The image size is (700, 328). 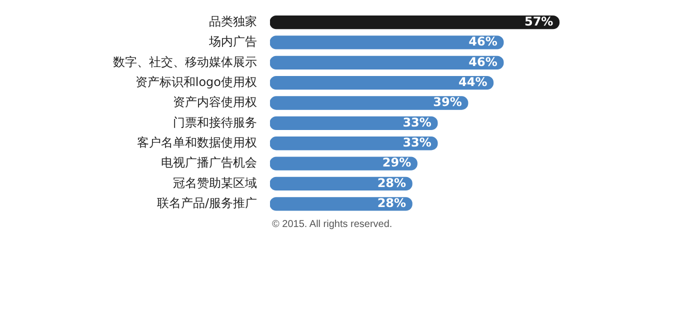 I want to click on y-tick-label: 冠名赞助某区域, so click(x=215, y=183).